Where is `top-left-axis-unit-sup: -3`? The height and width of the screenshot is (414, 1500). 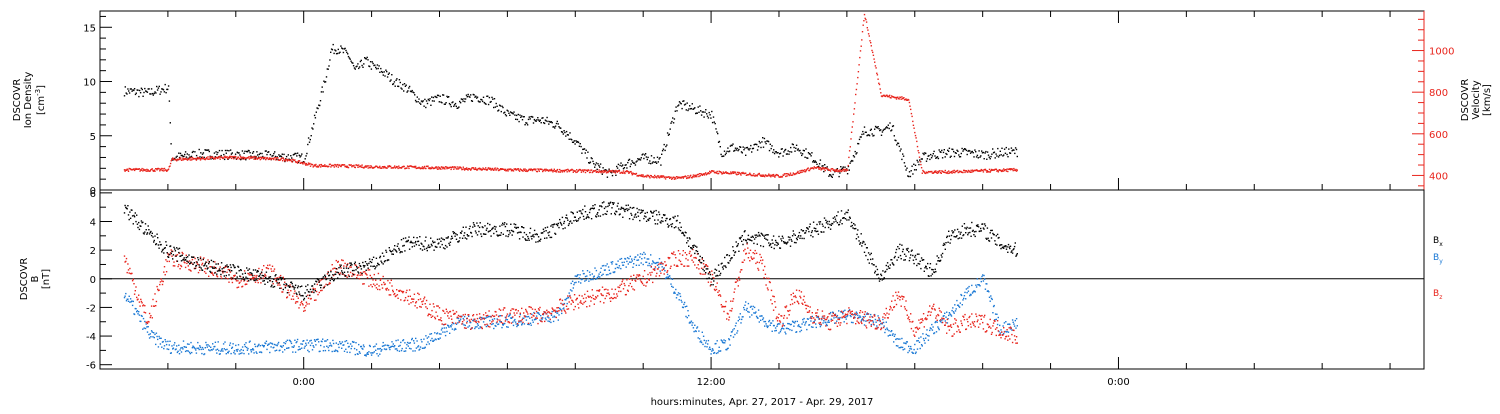
top-left-axis-unit-sup: -3 is located at coordinates (38, 92).